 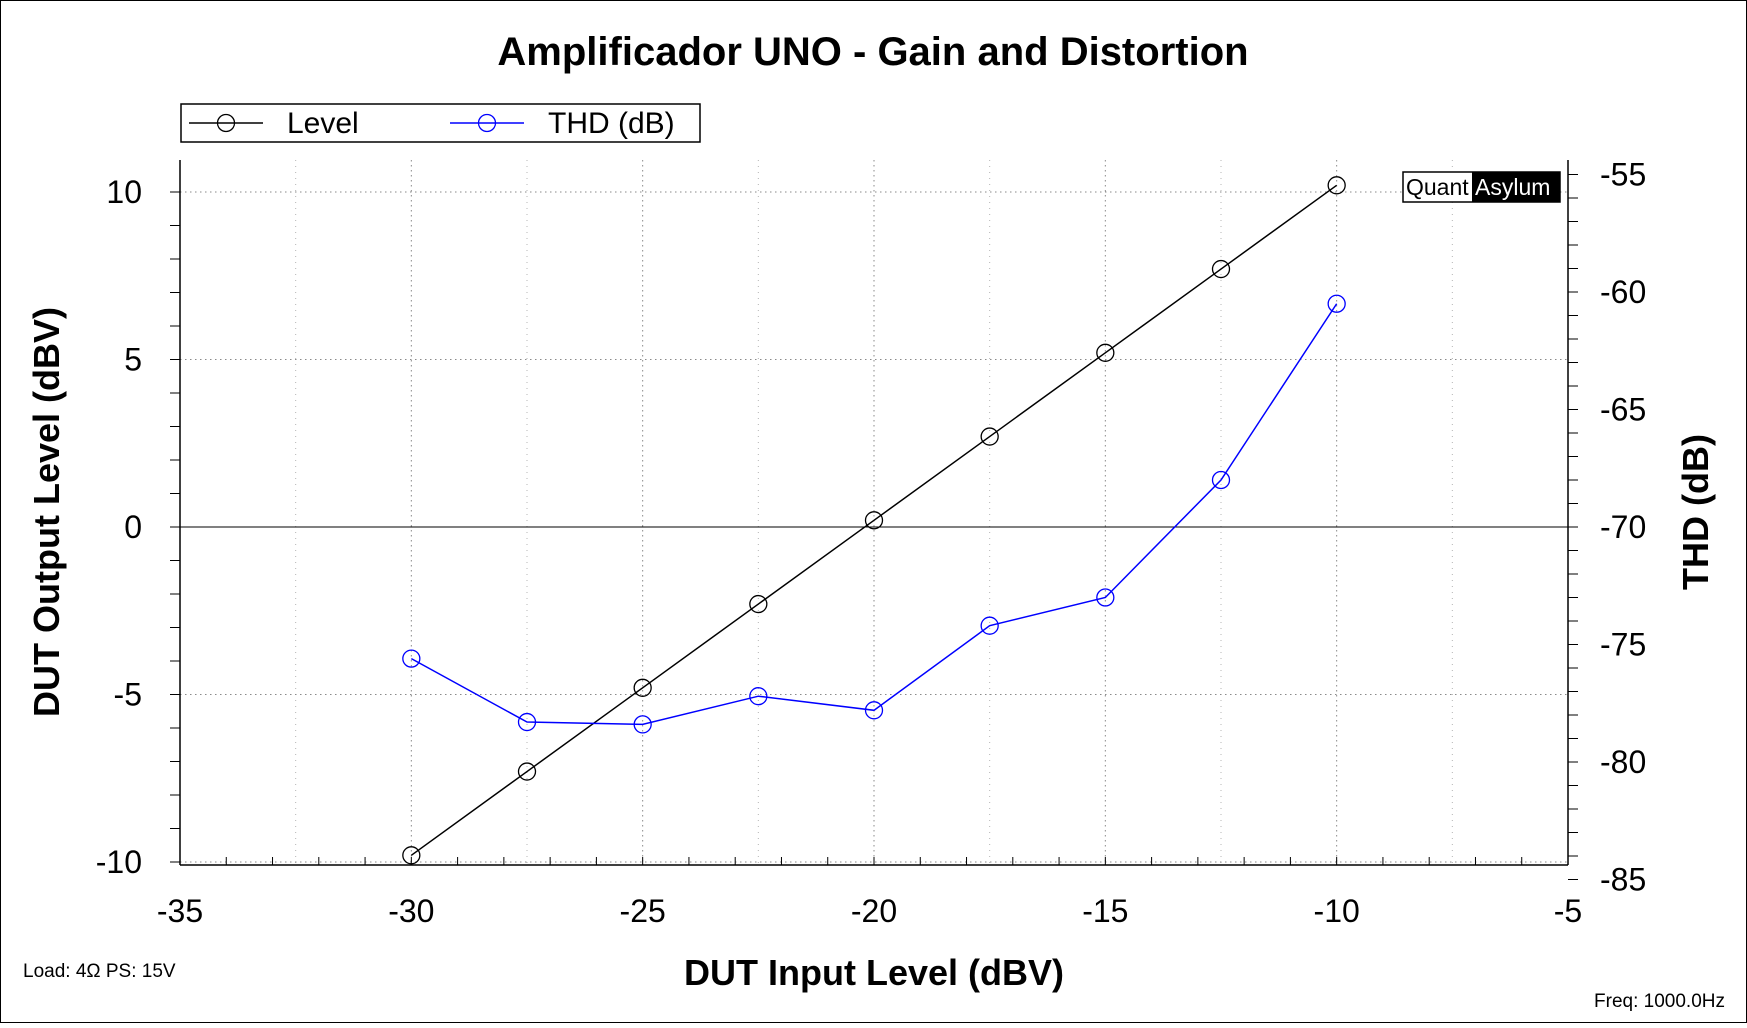 I want to click on quantasylum-logo: Quant Asylum, so click(x=1481, y=187).